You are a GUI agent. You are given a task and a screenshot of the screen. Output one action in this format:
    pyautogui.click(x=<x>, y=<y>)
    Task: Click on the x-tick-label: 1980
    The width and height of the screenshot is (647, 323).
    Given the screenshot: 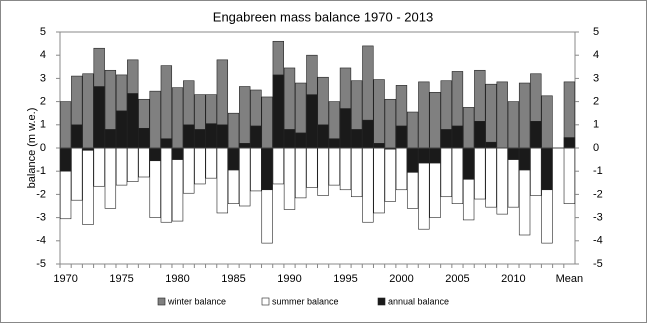 What is the action you would take?
    pyautogui.click(x=177, y=279)
    